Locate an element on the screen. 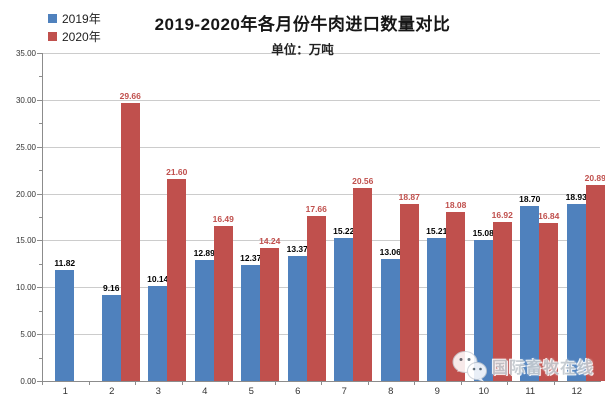 Image resolution: width=605 pixels, height=401 pixels. y-axis-line is located at coordinates (42, 217).